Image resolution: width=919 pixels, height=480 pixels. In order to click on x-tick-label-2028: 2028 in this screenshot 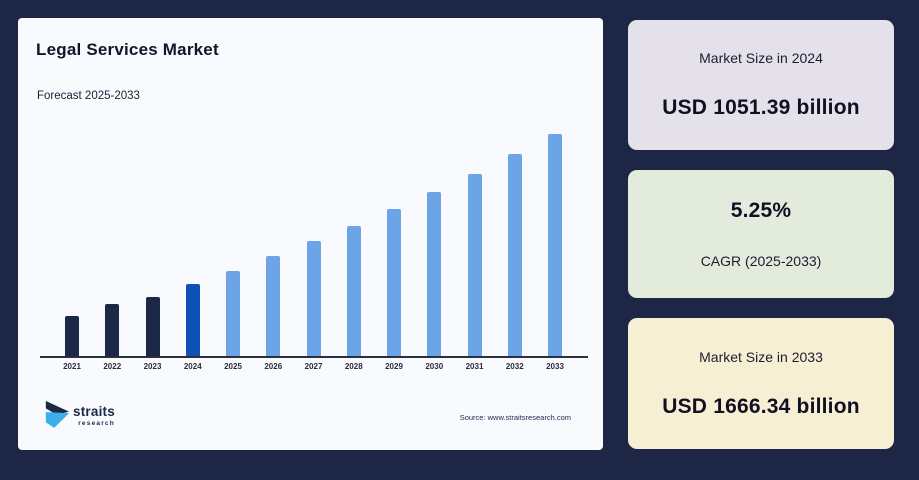, I will do `click(353, 366)`.